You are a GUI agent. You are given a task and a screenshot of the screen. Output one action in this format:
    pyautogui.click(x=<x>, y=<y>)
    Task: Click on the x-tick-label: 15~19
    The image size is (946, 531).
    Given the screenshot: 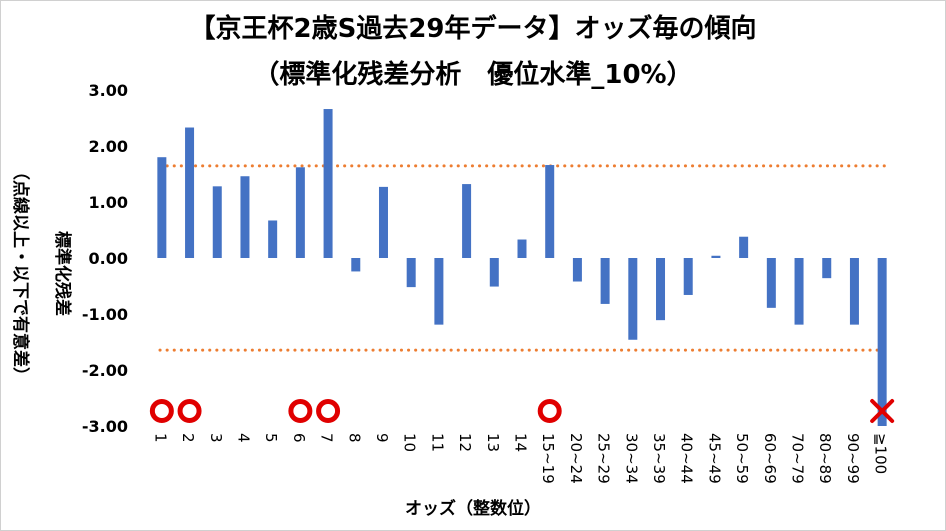 What is the action you would take?
    pyautogui.click(x=548, y=458)
    